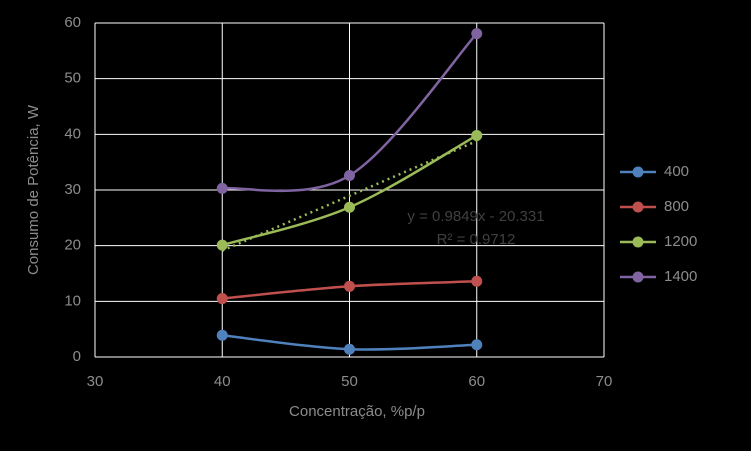  I want to click on x-axis-label: Concentração, %p/p, so click(357, 411).